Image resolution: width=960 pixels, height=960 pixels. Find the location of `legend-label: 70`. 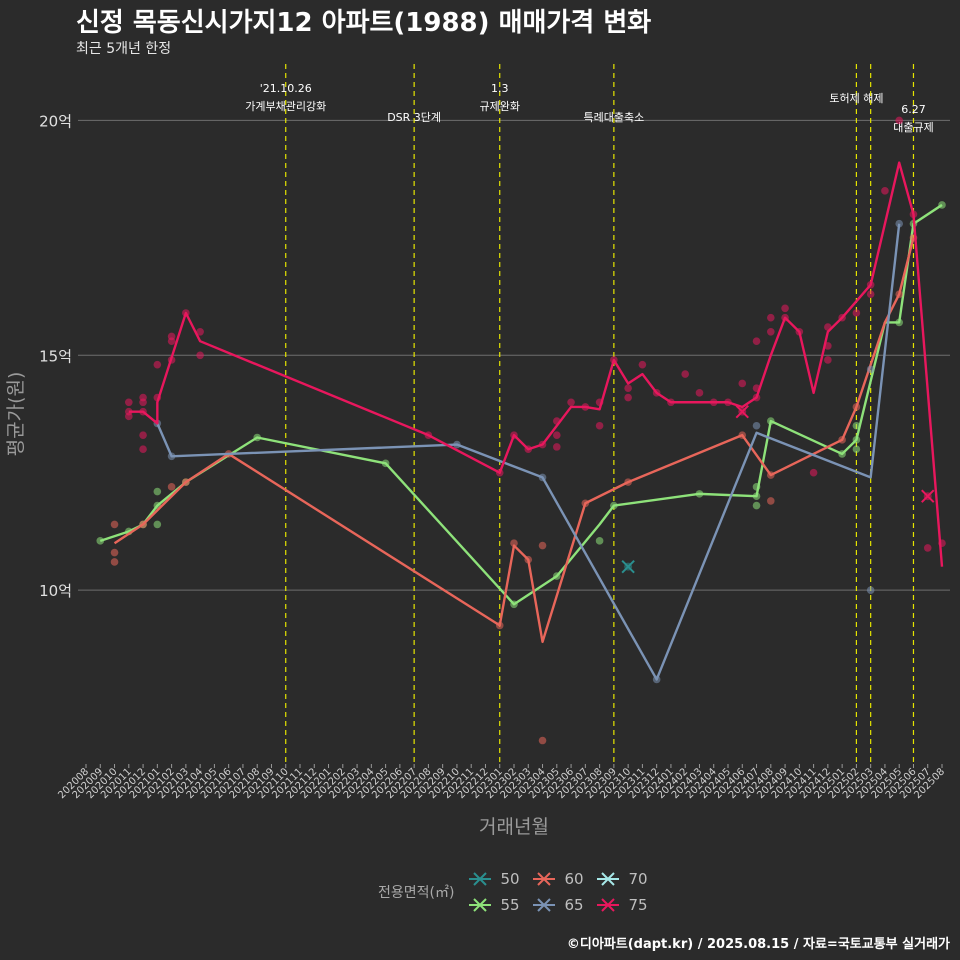

legend-label: 70 is located at coordinates (638, 879).